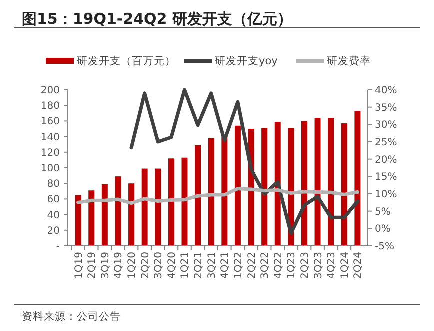 The height and width of the screenshot is (331, 434). Describe the element at coordinates (53, 231) in the screenshot. I see `y-tick-label: 20` at that location.